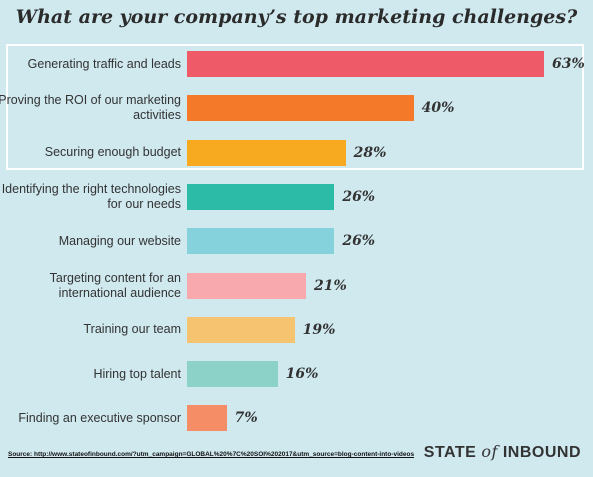 This screenshot has height=477, width=593. I want to click on category-label: Training our team, so click(132, 329).